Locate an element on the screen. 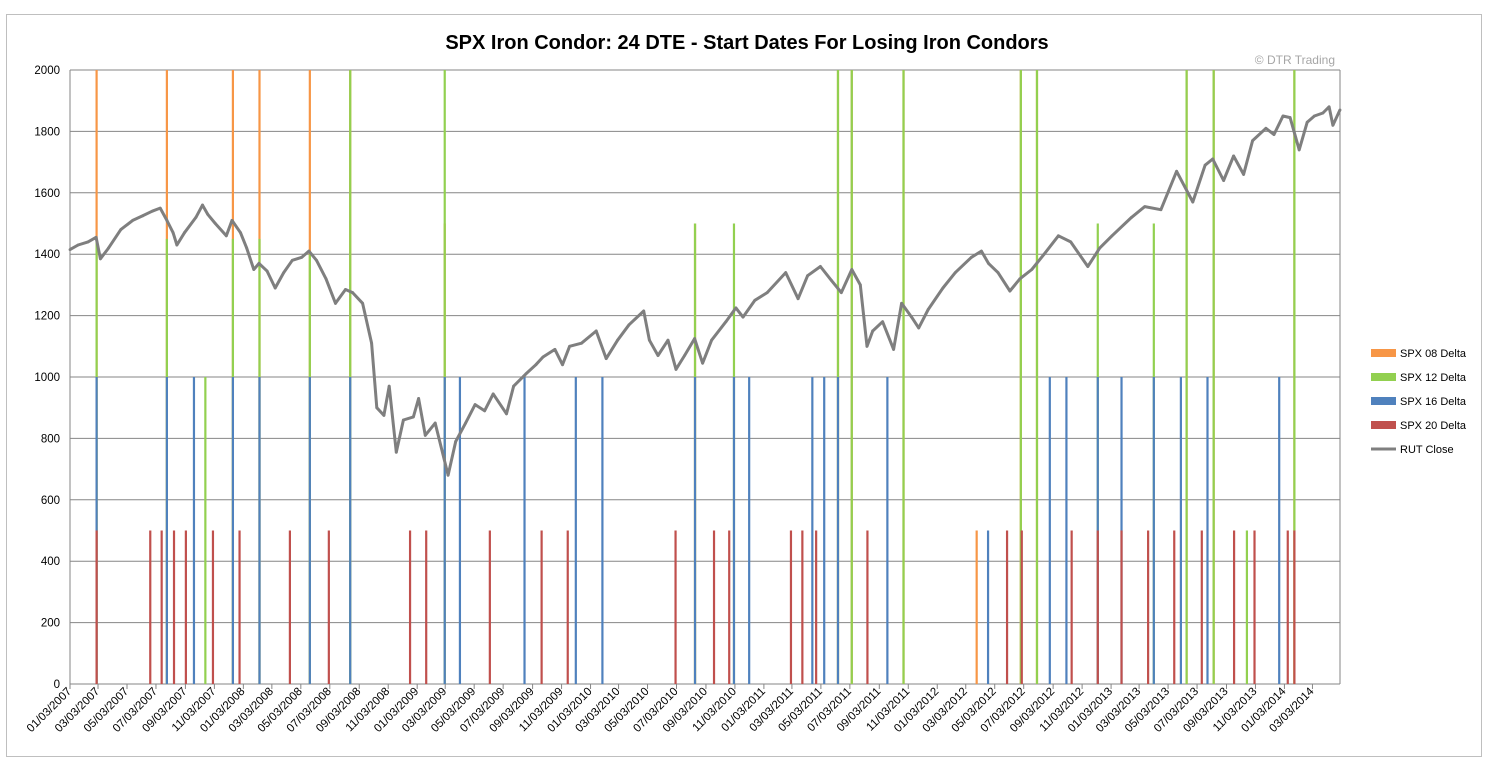 This screenshot has width=1494, height=769. y-tick-label: 1200 is located at coordinates (47, 317).